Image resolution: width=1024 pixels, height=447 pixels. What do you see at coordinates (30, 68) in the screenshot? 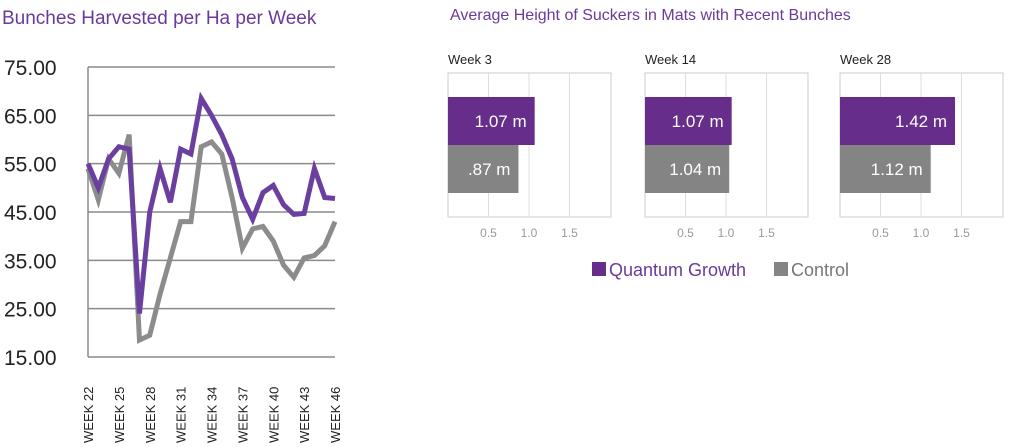
I see `y-tick-label: 75.00` at bounding box center [30, 68].